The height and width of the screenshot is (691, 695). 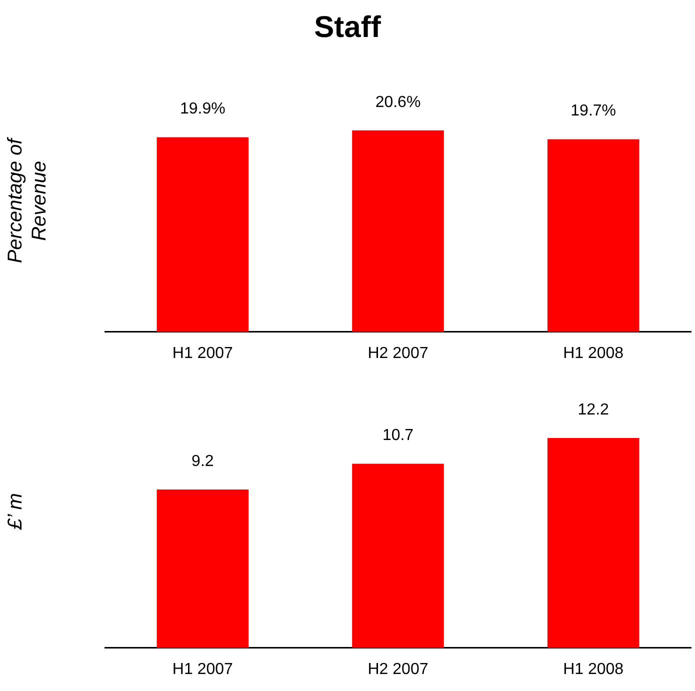 What do you see at coordinates (203, 109) in the screenshot?
I see `data-label: 19.9%` at bounding box center [203, 109].